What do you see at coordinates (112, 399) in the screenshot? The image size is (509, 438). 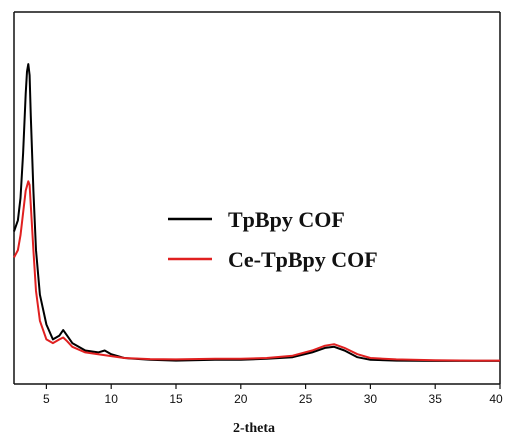 I see `x-tick-label-10: 10` at bounding box center [112, 399].